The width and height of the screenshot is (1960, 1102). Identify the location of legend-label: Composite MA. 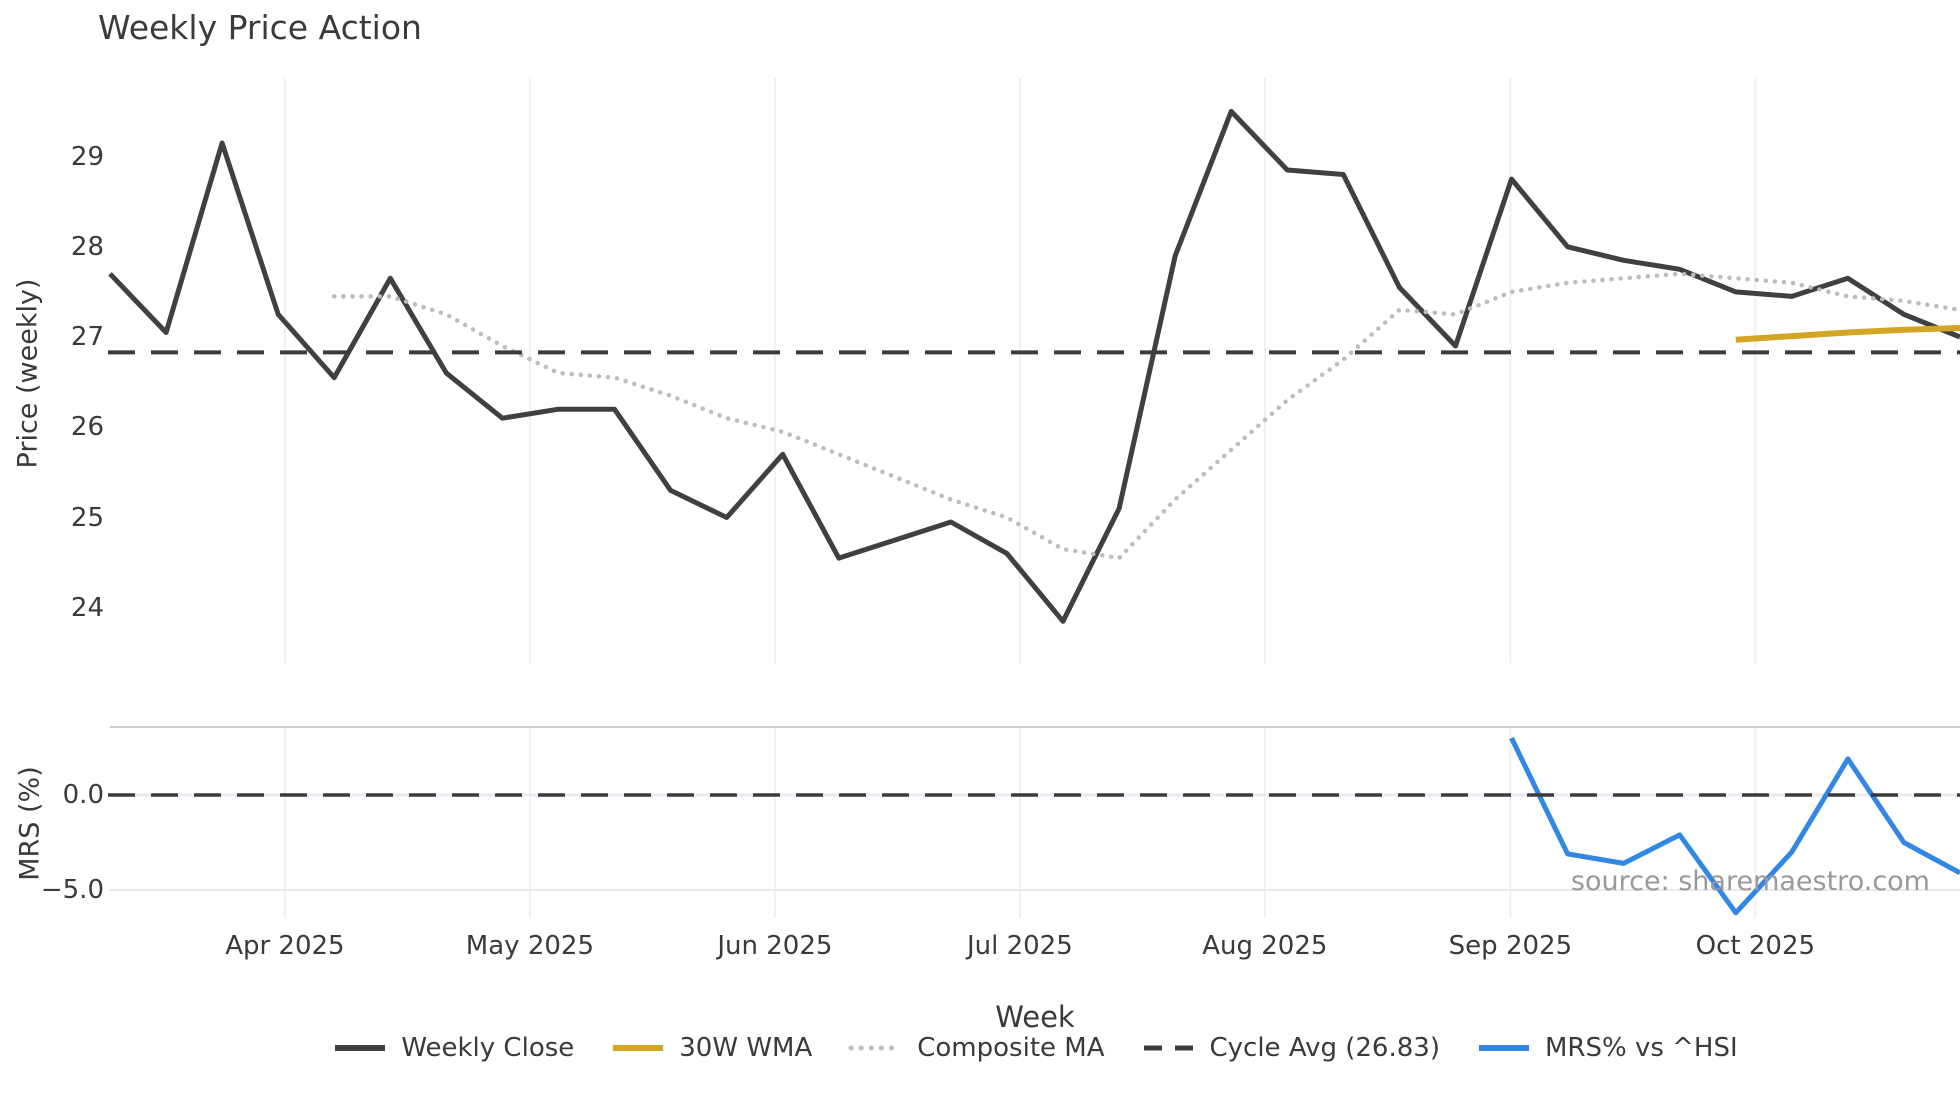
(1011, 1048).